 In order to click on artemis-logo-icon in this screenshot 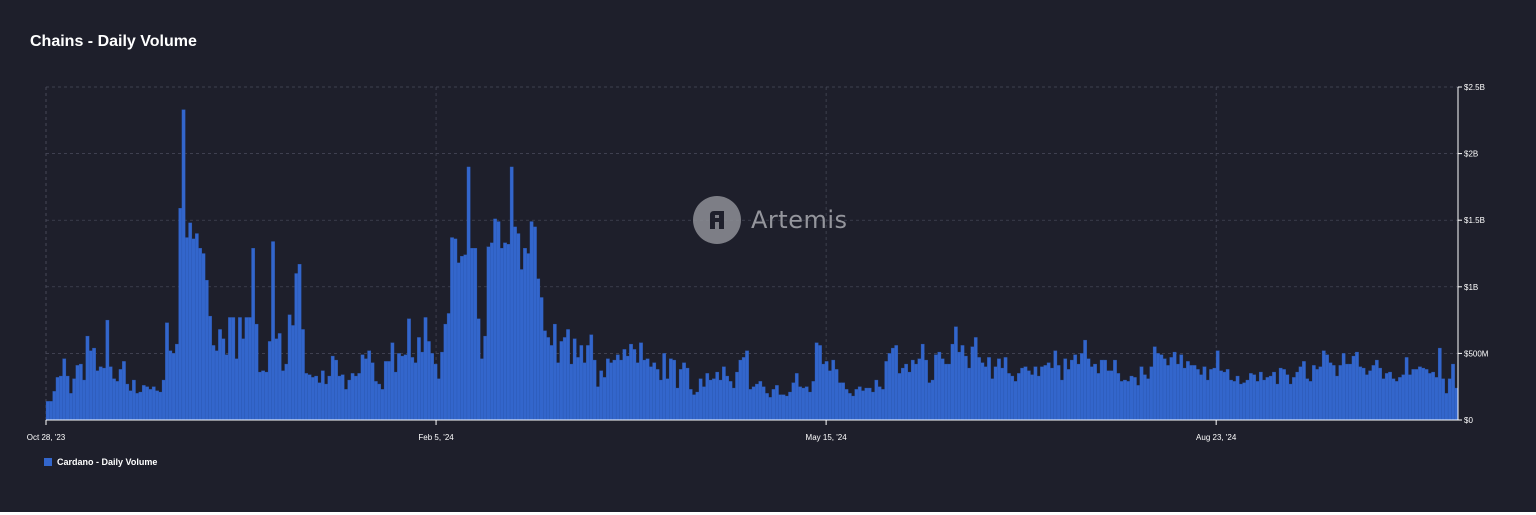, I will do `click(717, 220)`.